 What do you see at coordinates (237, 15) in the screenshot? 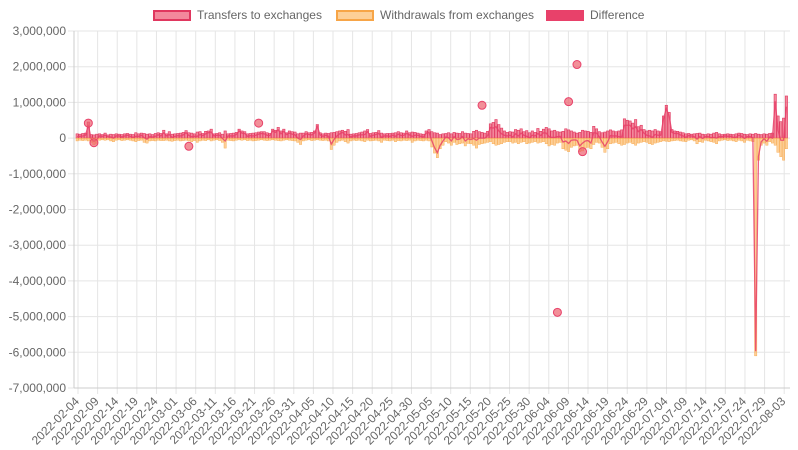
I see `legend-item-transfers: Transfers to exchanges` at bounding box center [237, 15].